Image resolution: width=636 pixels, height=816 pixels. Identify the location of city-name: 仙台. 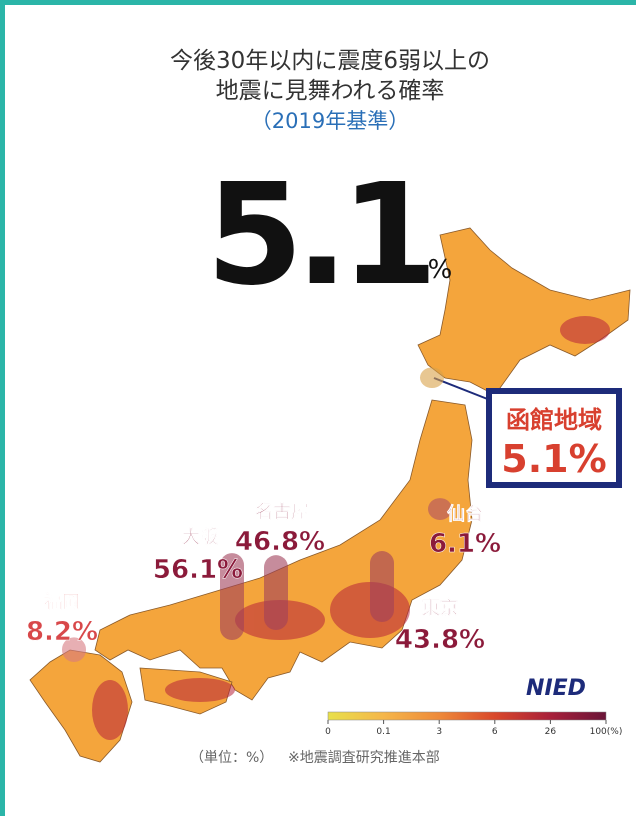
(465, 514).